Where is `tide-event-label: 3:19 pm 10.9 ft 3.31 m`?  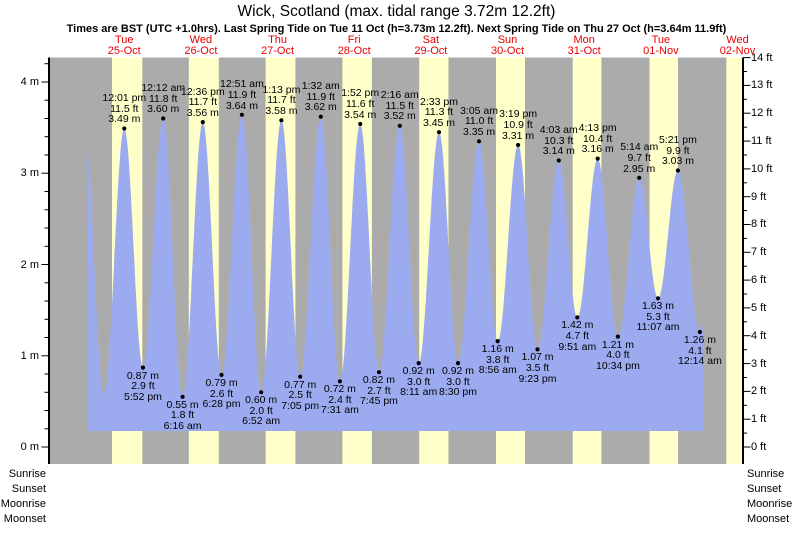
tide-event-label: 3:19 pm 10.9 ft 3.31 m is located at coordinates (518, 125).